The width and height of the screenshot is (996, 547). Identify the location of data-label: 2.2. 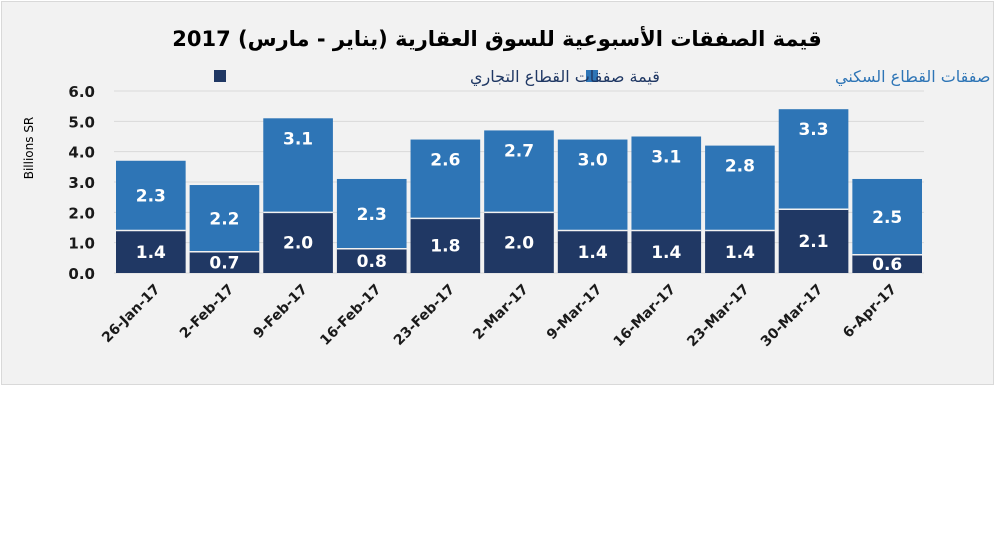
(224, 219).